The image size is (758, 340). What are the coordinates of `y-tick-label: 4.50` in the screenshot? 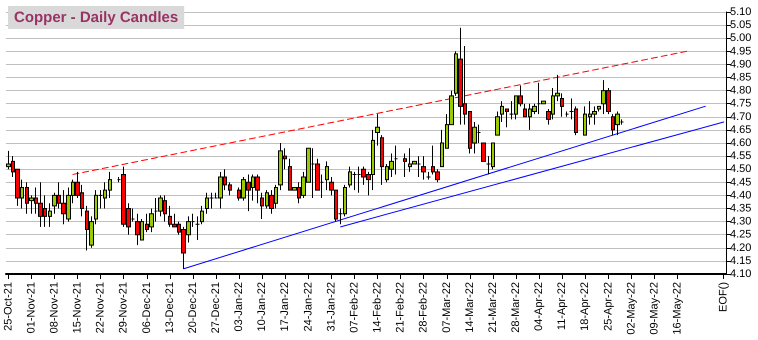 It's located at (741, 169).